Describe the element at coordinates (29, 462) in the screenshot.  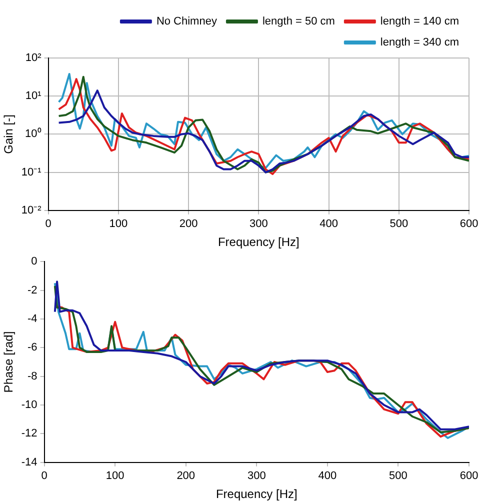
I see `y-tick-label: -14` at that location.